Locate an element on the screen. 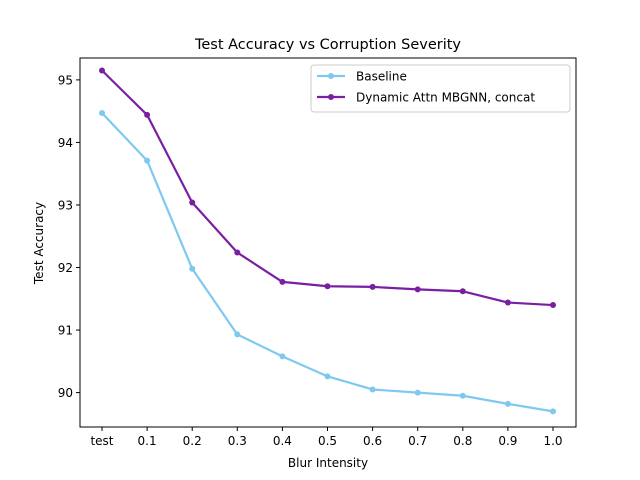 This screenshot has height=480, width=640. y-tick-label-4: 94 is located at coordinates (65, 143).